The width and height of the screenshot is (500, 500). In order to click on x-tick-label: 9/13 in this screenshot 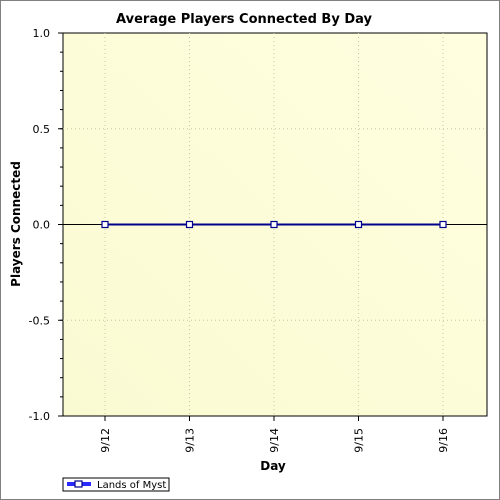, I will do `click(190, 440)`.